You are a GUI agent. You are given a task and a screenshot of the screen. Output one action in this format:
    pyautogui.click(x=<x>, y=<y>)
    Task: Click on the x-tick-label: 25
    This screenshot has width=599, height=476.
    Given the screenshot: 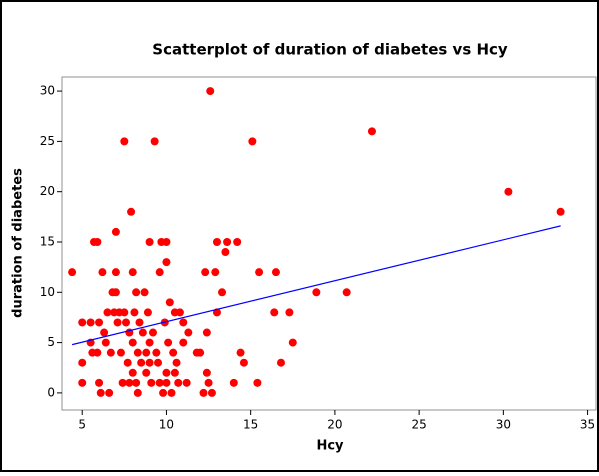 What is the action you would take?
    pyautogui.click(x=418, y=425)
    